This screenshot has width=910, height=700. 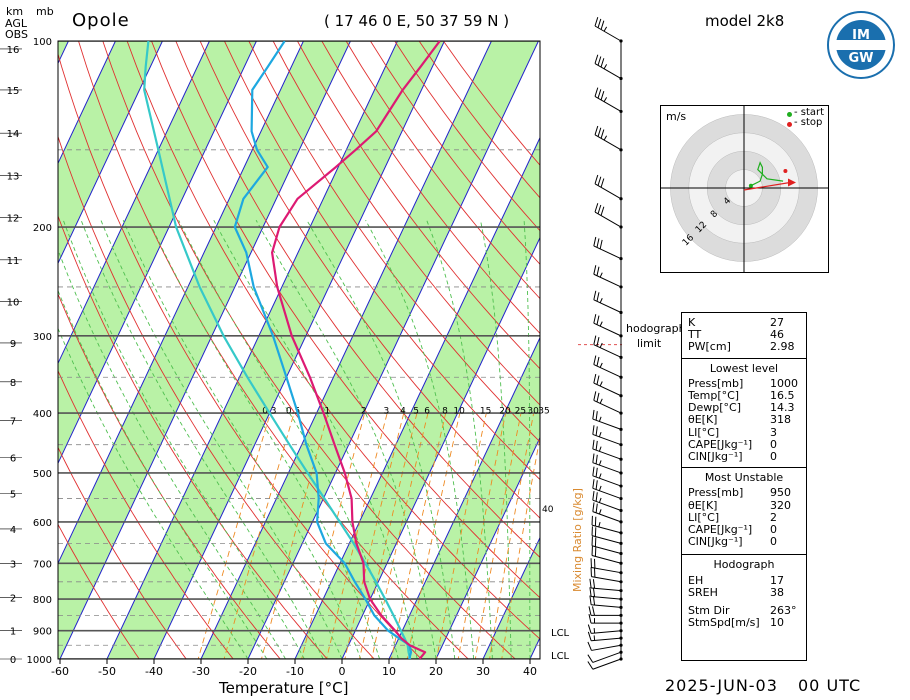 I want to click on hodograph-start-point, so click(x=750, y=185).